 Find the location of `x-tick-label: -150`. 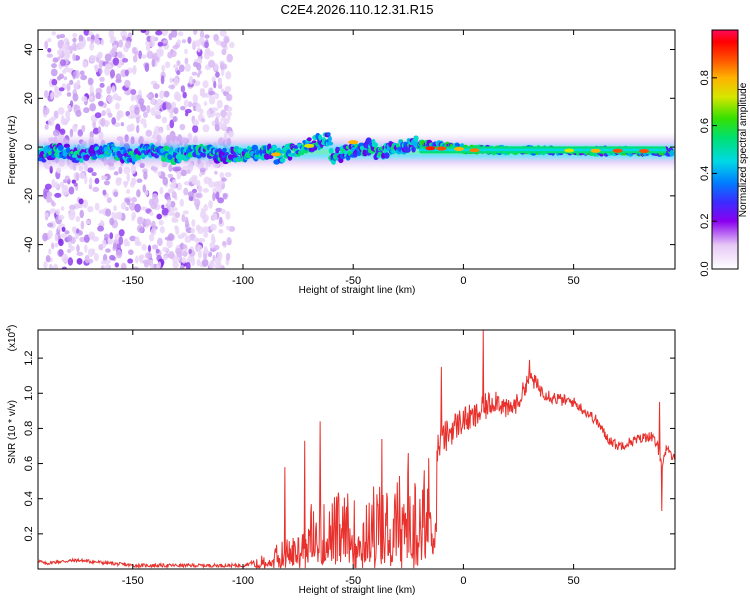

x-tick-label: -150 is located at coordinates (133, 281).